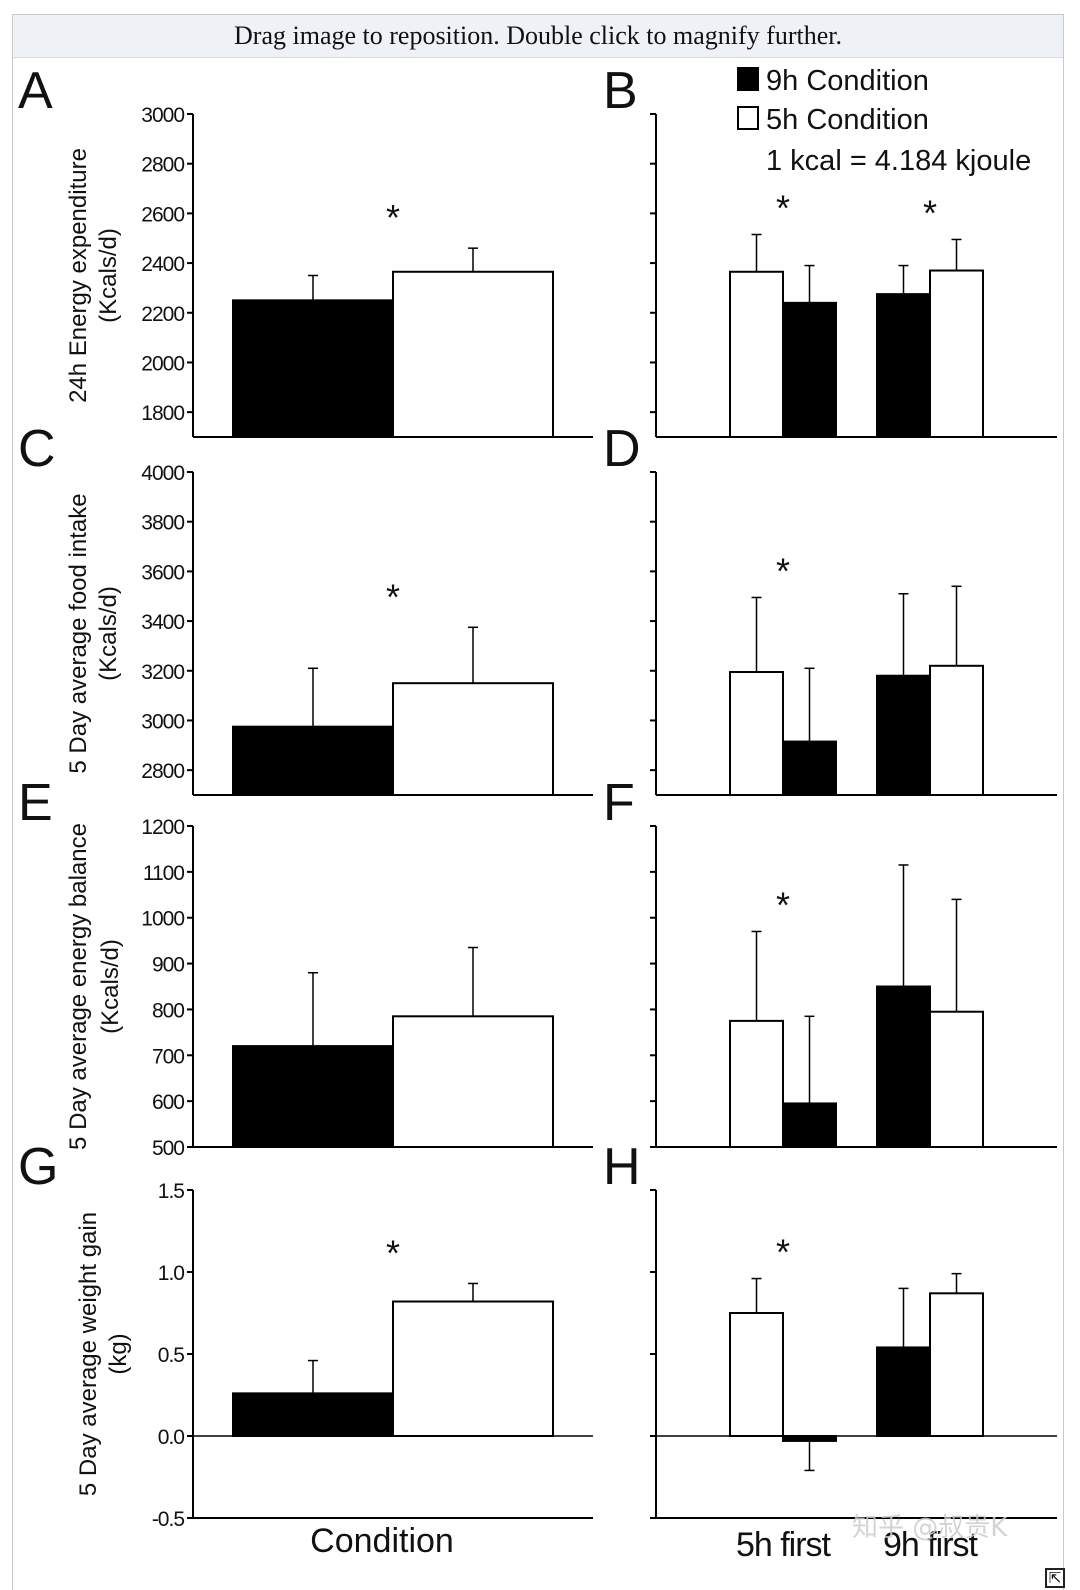  Describe the element at coordinates (168, 1010) in the screenshot. I see `y-tick-label-e-3: 800` at that location.